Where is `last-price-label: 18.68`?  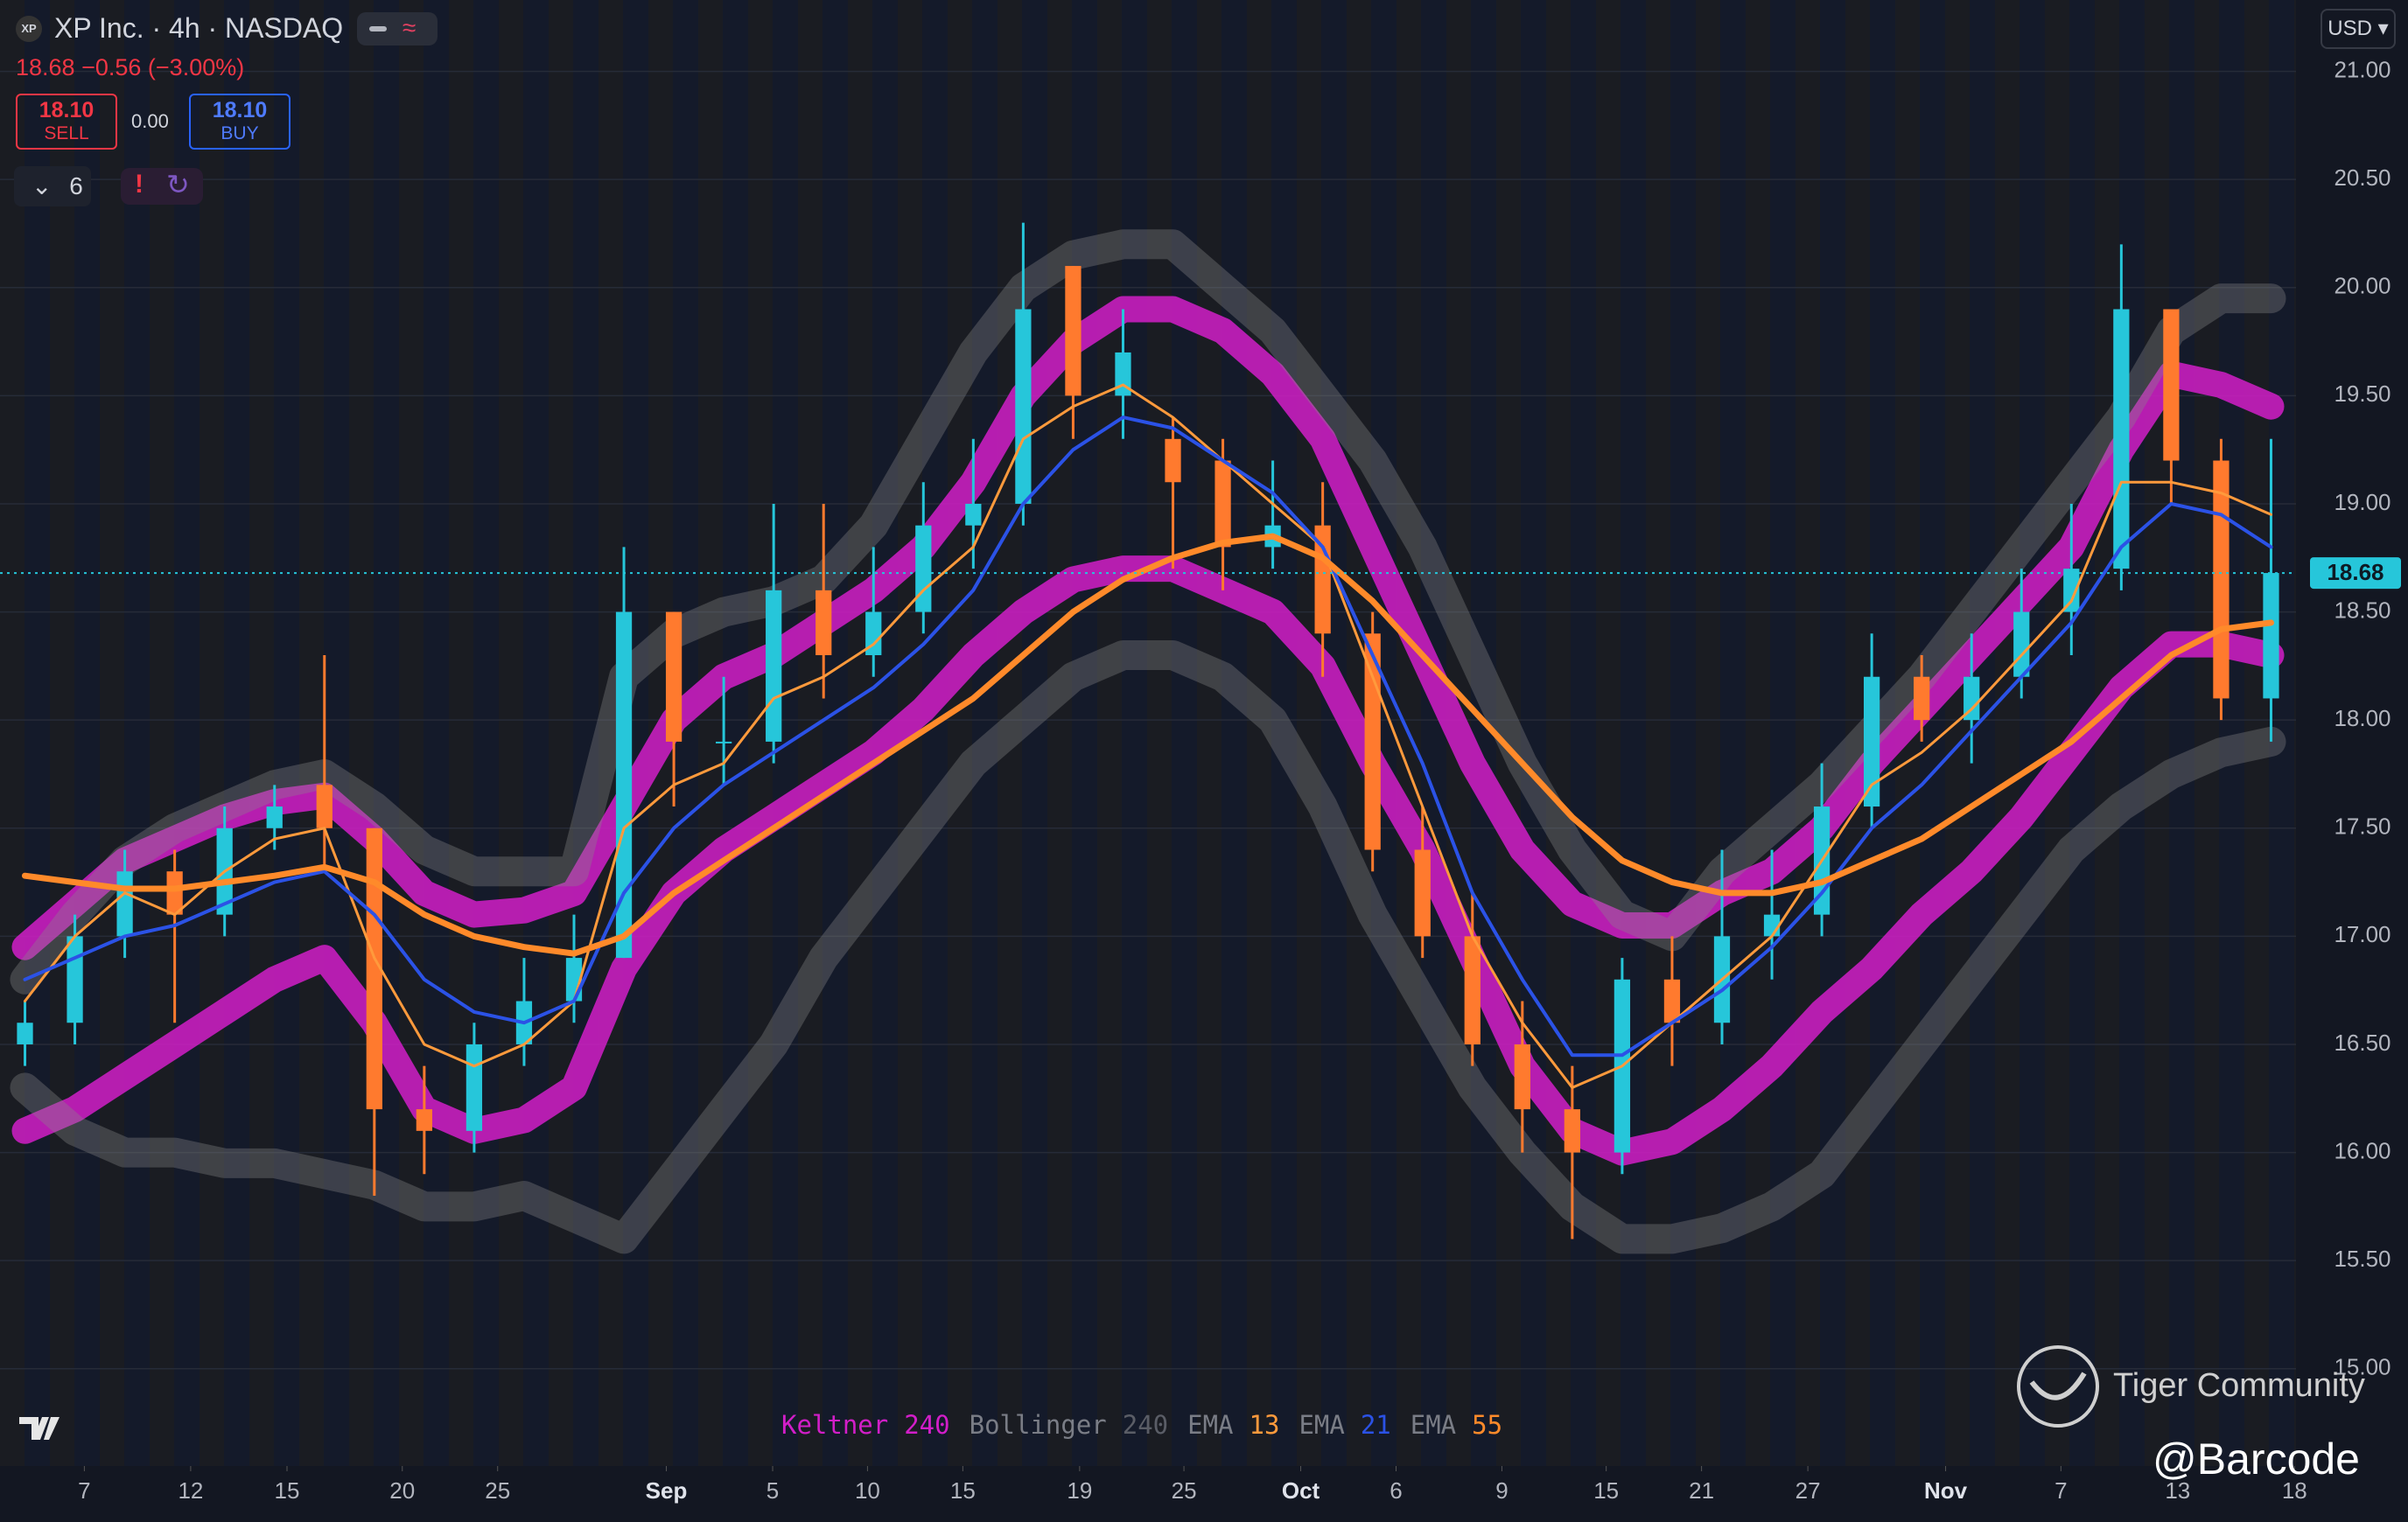 last-price-label: 18.68 is located at coordinates (2355, 572).